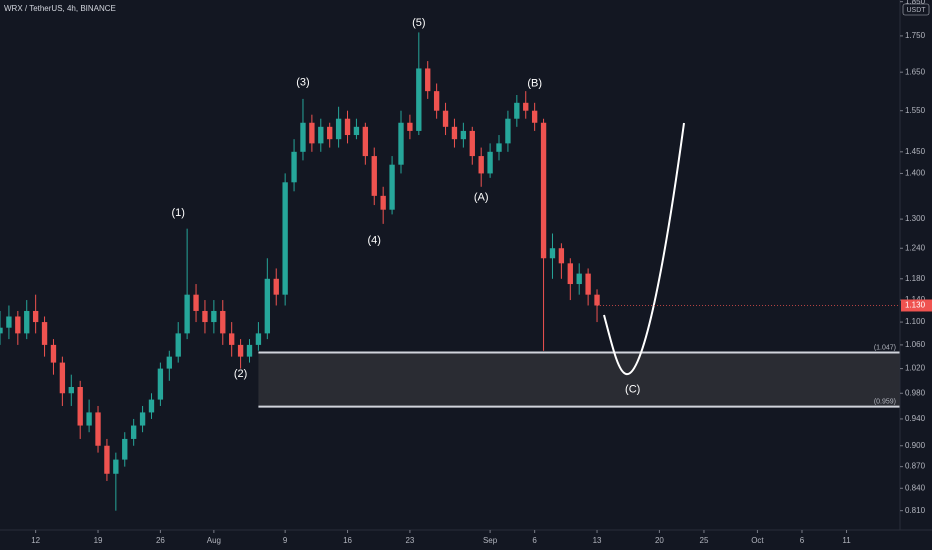 The image size is (932, 550). I want to click on zone-bottom-label: (0.959), so click(885, 401).